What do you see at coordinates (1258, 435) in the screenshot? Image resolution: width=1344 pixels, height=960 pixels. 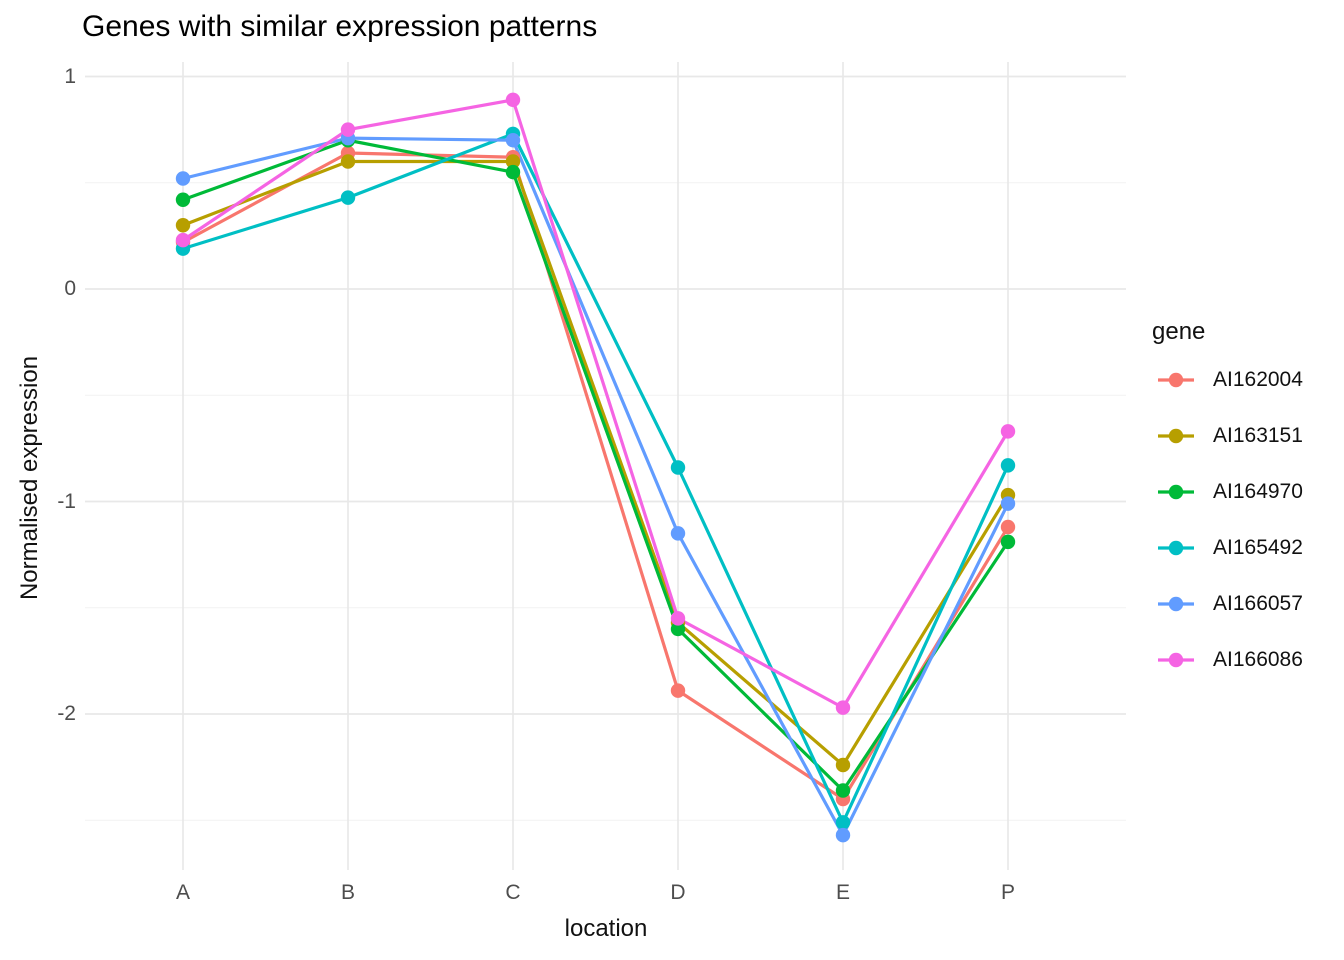 I see `legend-entry-label: AI163151` at bounding box center [1258, 435].